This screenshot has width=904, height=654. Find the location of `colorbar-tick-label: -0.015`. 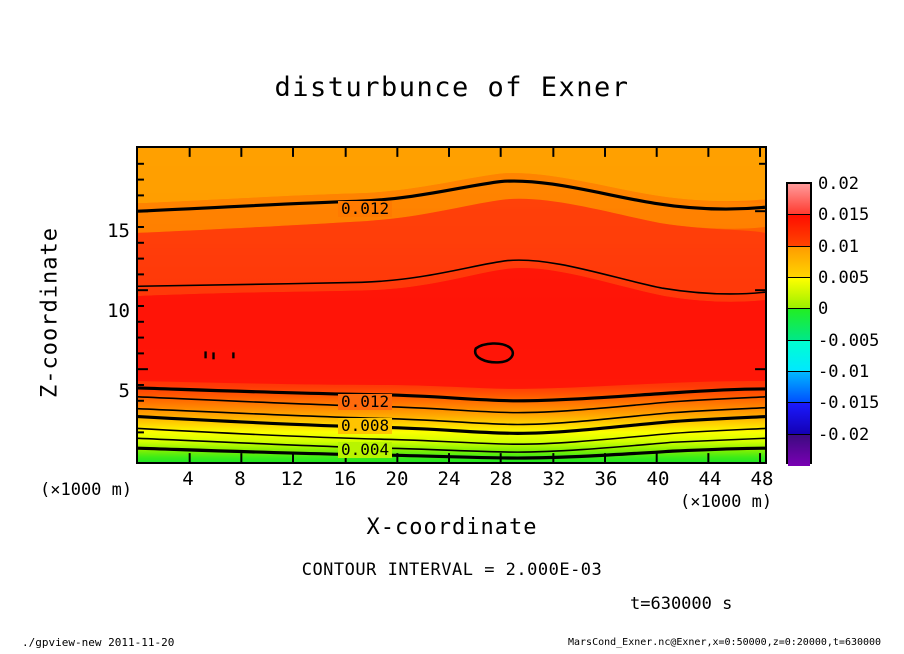

colorbar-tick-label: -0.015 is located at coordinates (849, 403).